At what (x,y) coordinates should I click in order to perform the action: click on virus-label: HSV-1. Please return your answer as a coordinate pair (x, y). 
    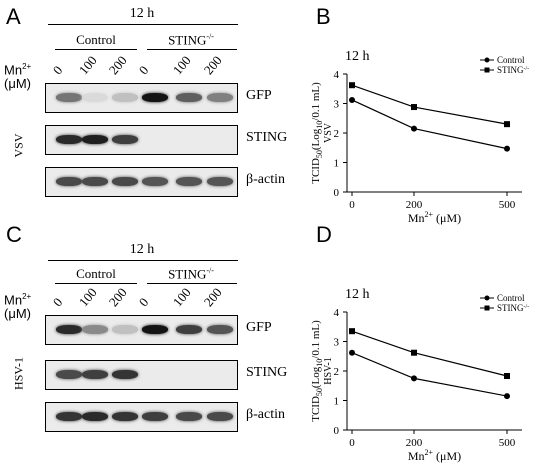
    Looking at the image, I should click on (18, 373).